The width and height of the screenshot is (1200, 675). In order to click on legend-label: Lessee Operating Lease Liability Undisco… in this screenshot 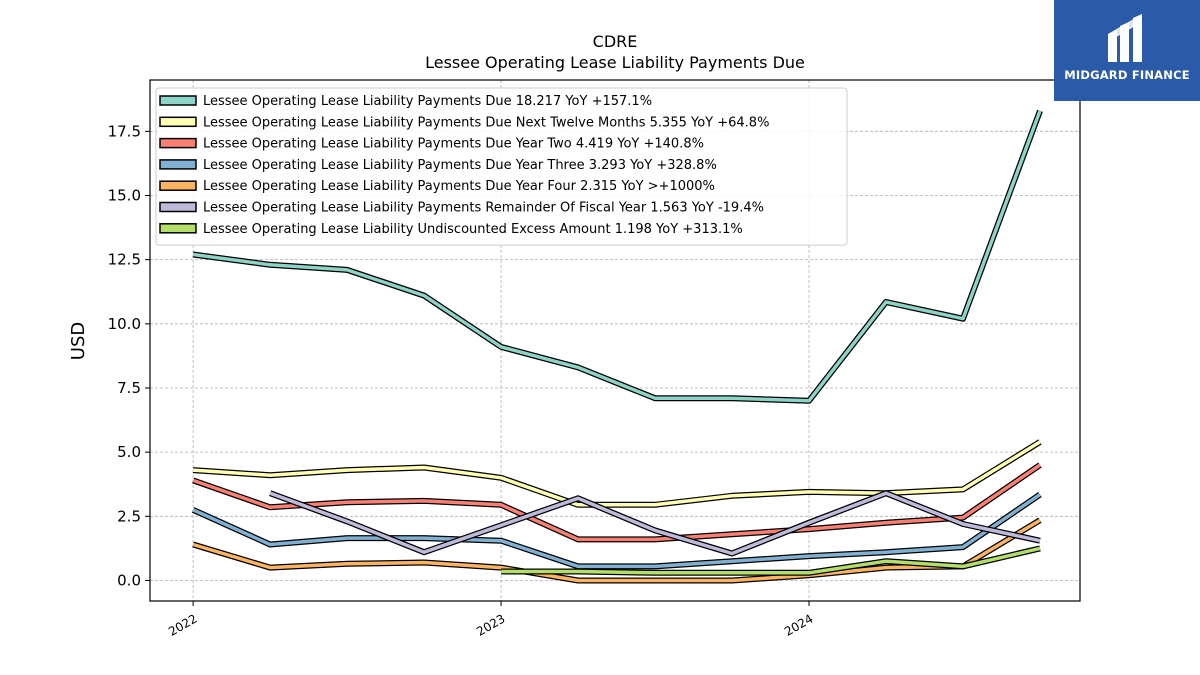, I will do `click(473, 229)`.